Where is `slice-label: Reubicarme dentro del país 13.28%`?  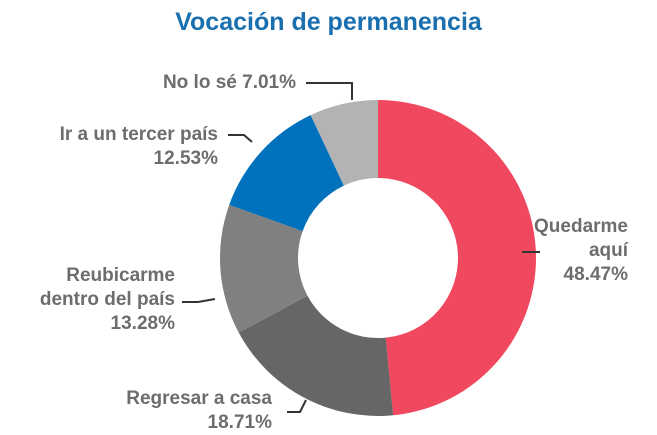 slice-label: Reubicarme dentro del país 13.28% is located at coordinates (90, 300).